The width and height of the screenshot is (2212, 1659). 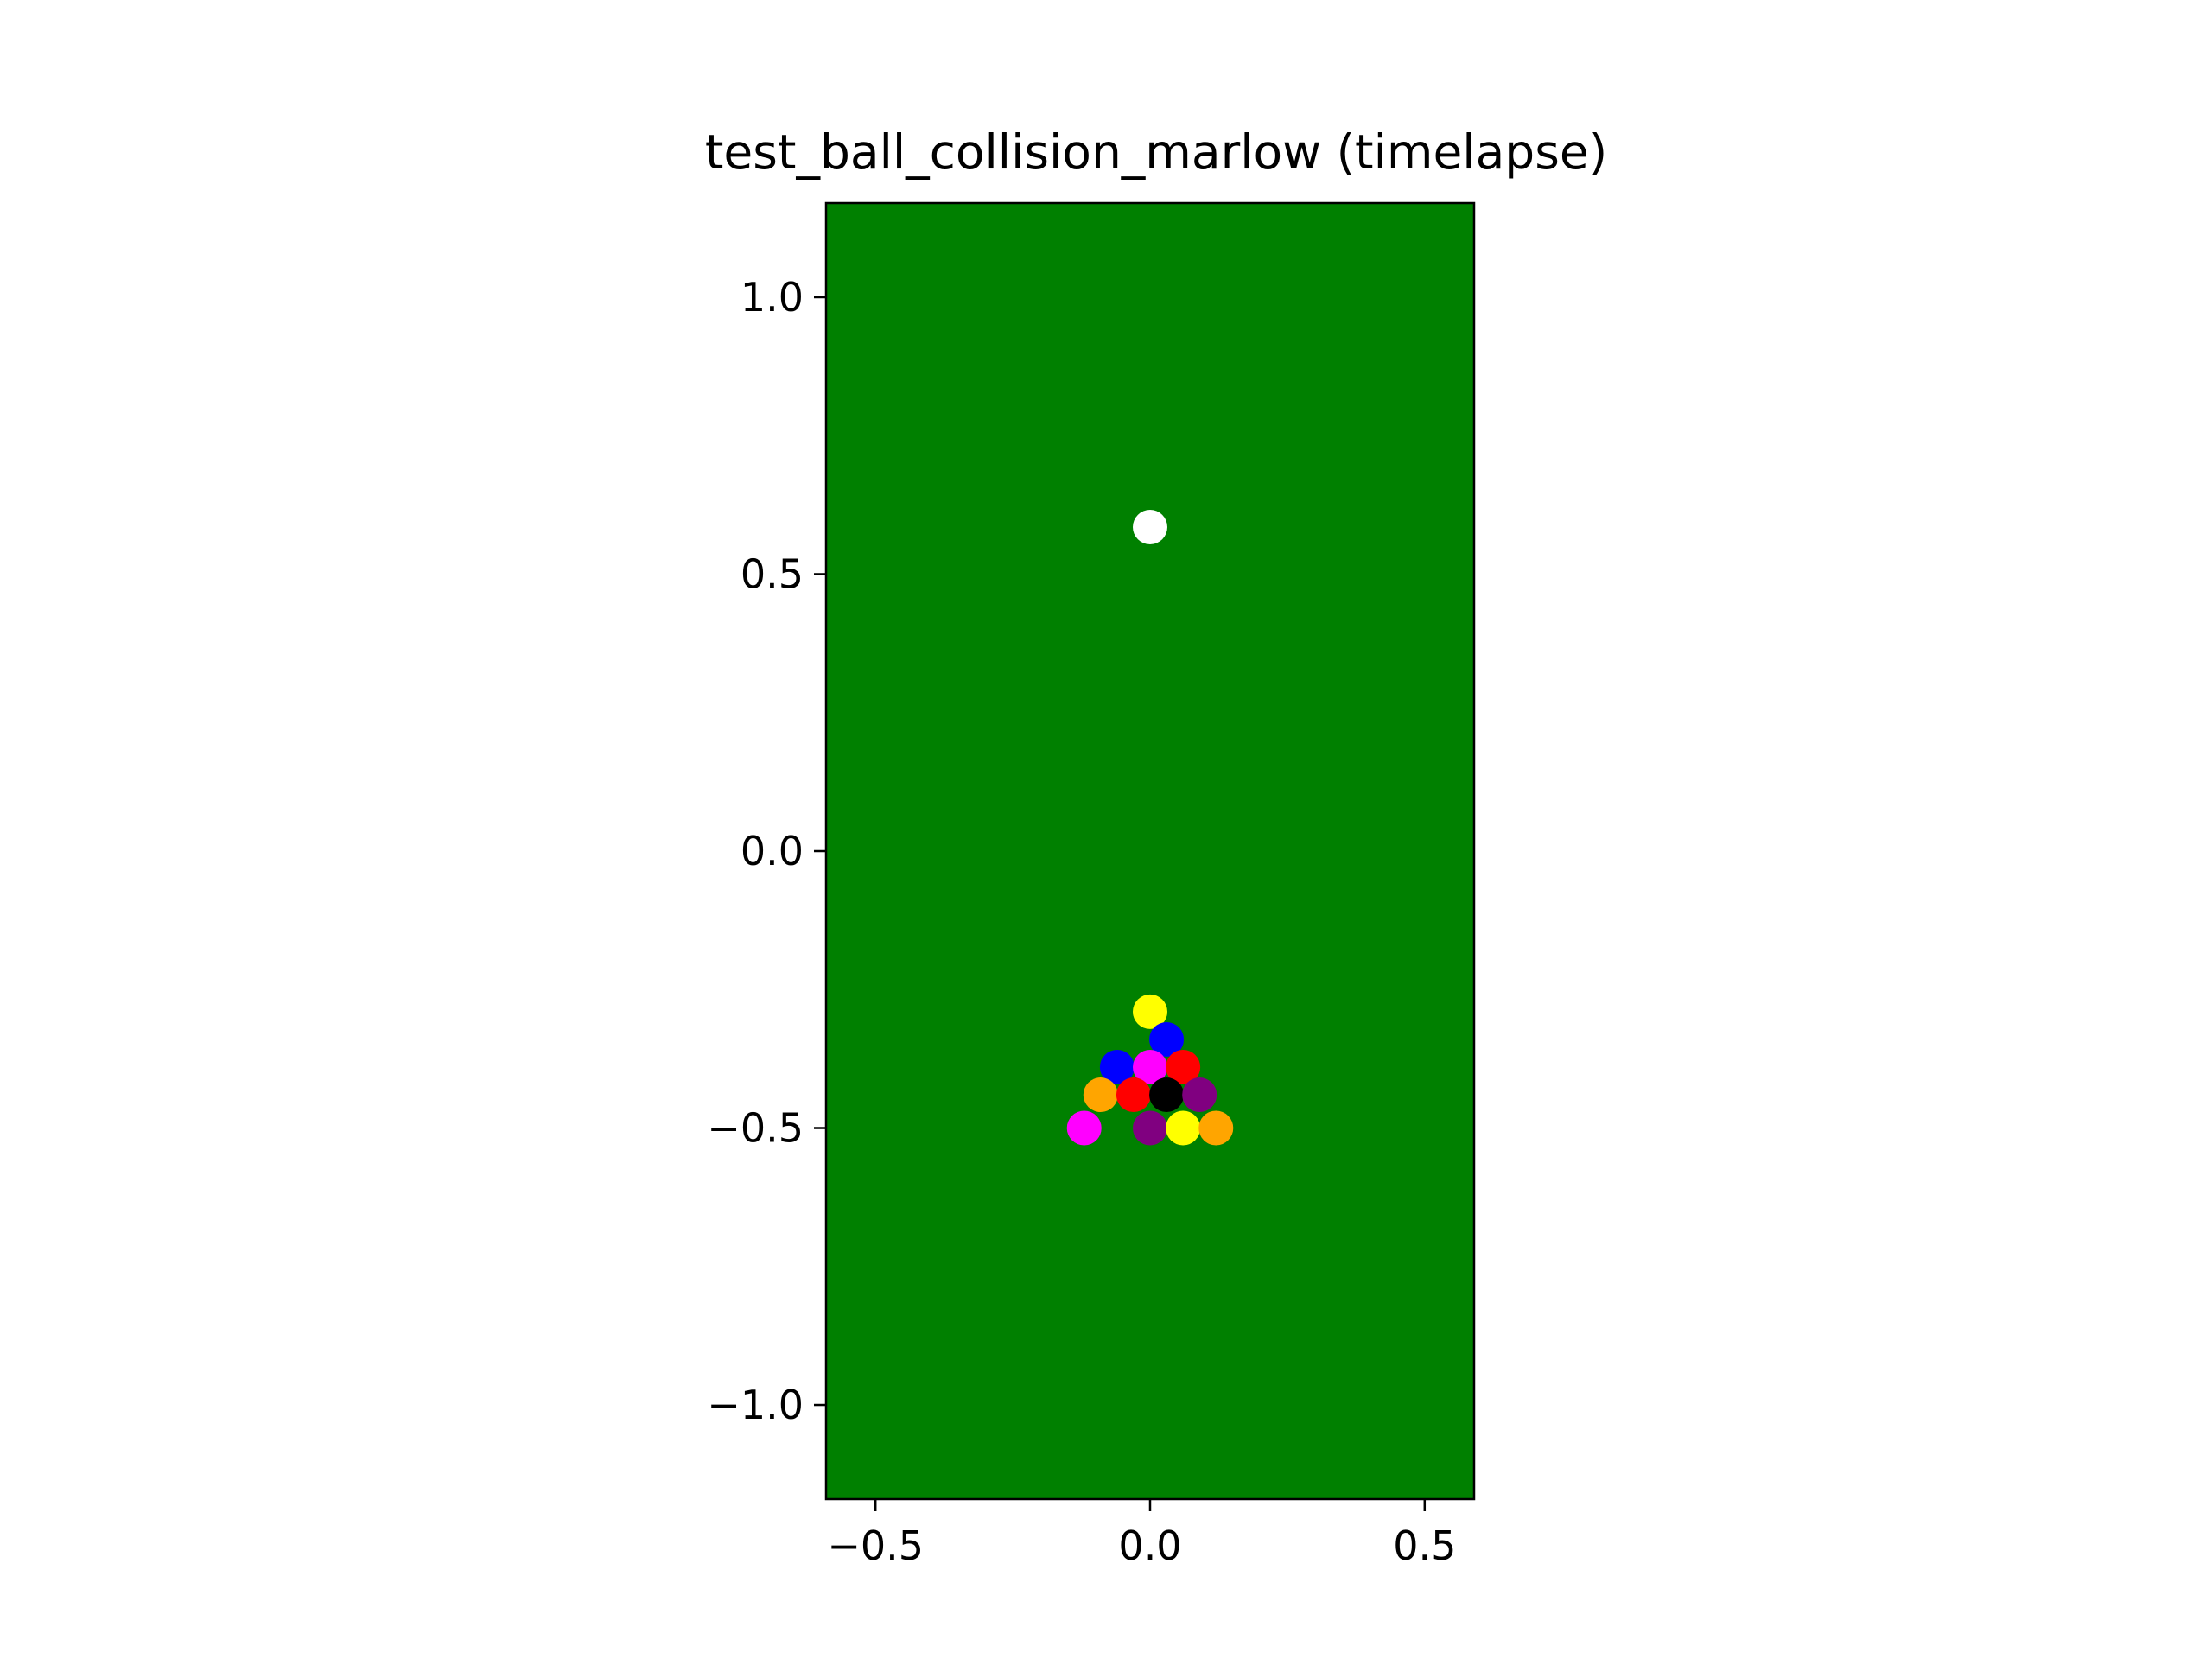 I want to click on x-axis: −0.5 0.0 0.5, so click(x=1141, y=1534).